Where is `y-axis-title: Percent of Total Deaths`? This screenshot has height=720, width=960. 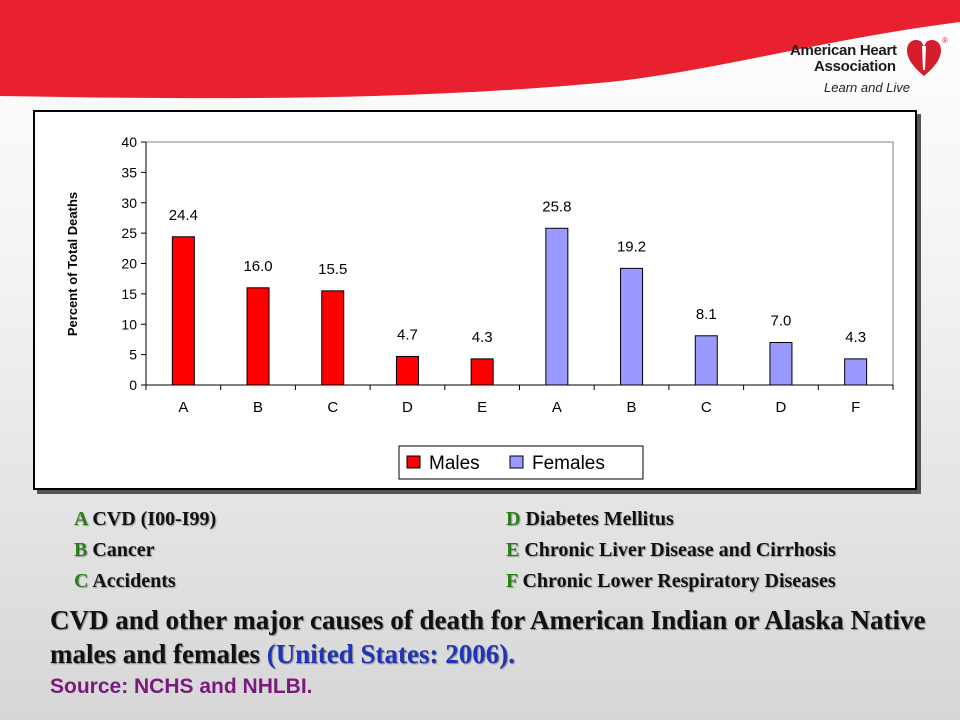 y-axis-title: Percent of Total Deaths is located at coordinates (72, 264).